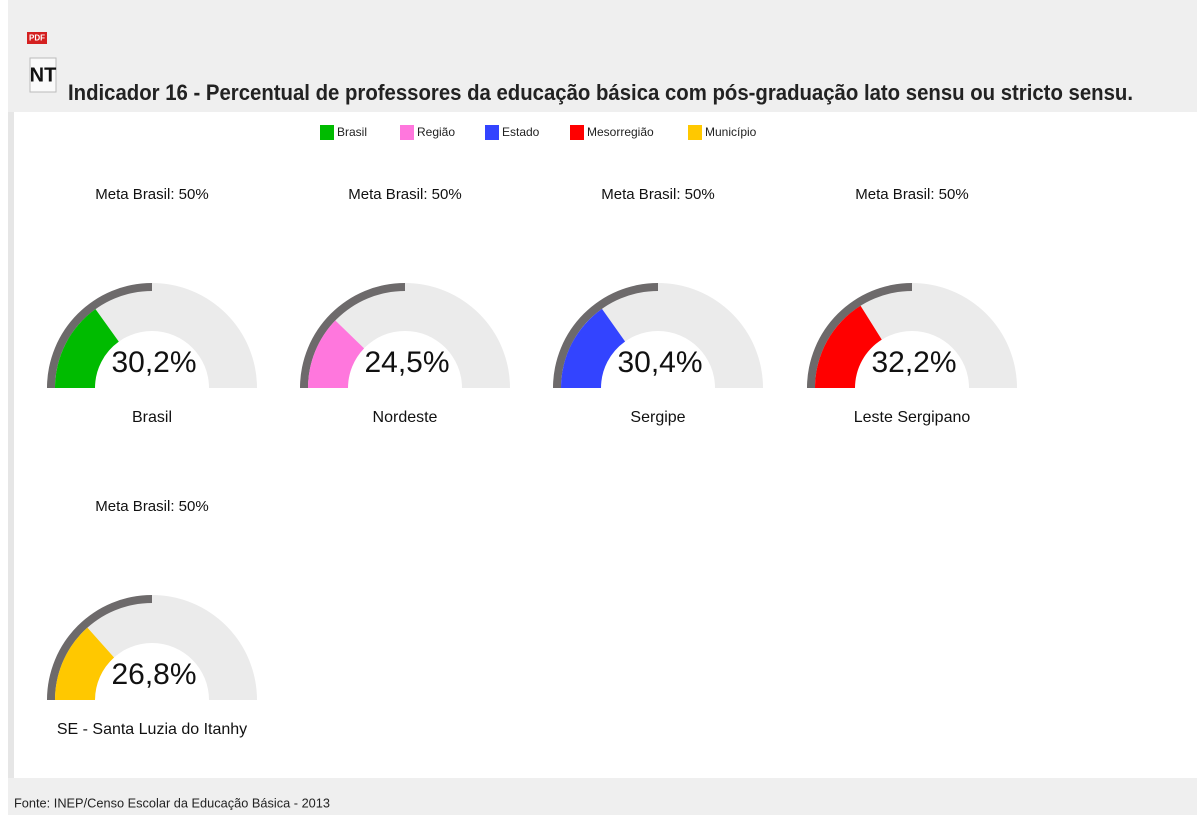 The height and width of the screenshot is (815, 1197). Describe the element at coordinates (659, 362) in the screenshot. I see `value-label: 30,4%` at that location.